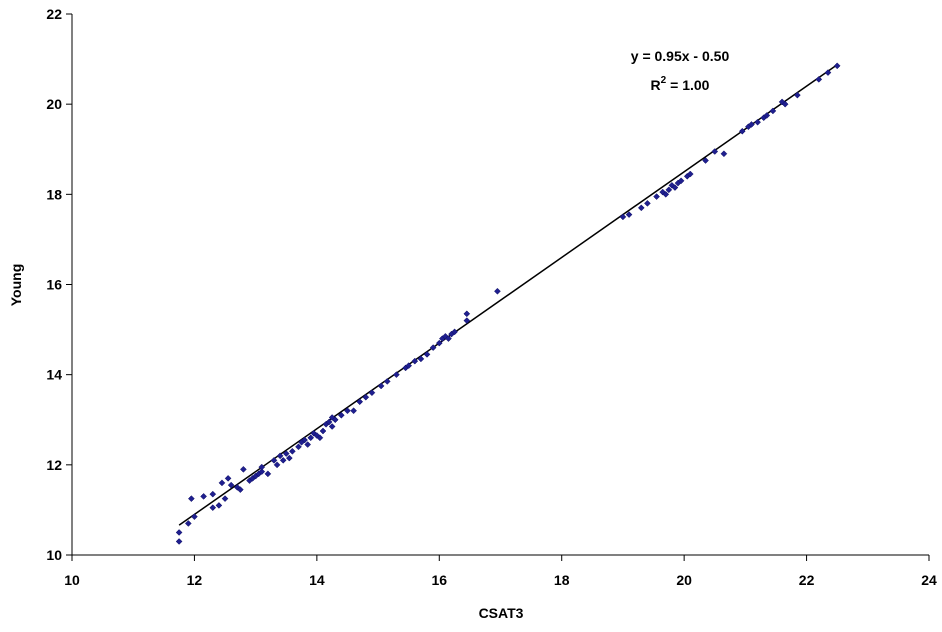 The height and width of the screenshot is (632, 942). I want to click on trendline-equation: y = 0.95x - 0.50, so click(680, 56).